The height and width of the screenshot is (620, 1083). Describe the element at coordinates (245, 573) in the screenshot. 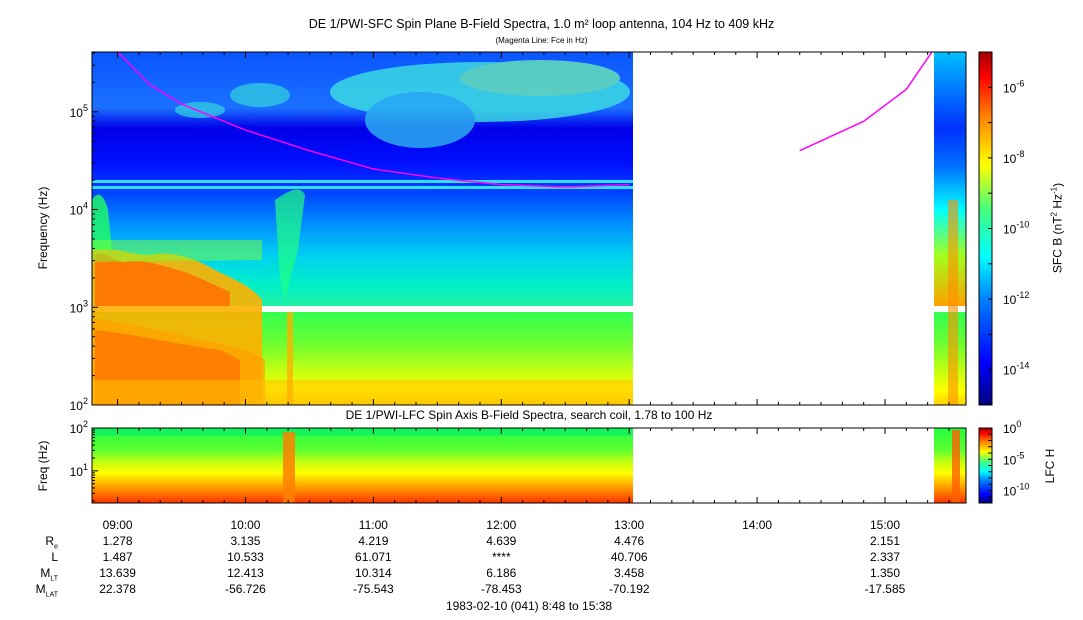

I see `ephemeris-value: 12.413` at that location.